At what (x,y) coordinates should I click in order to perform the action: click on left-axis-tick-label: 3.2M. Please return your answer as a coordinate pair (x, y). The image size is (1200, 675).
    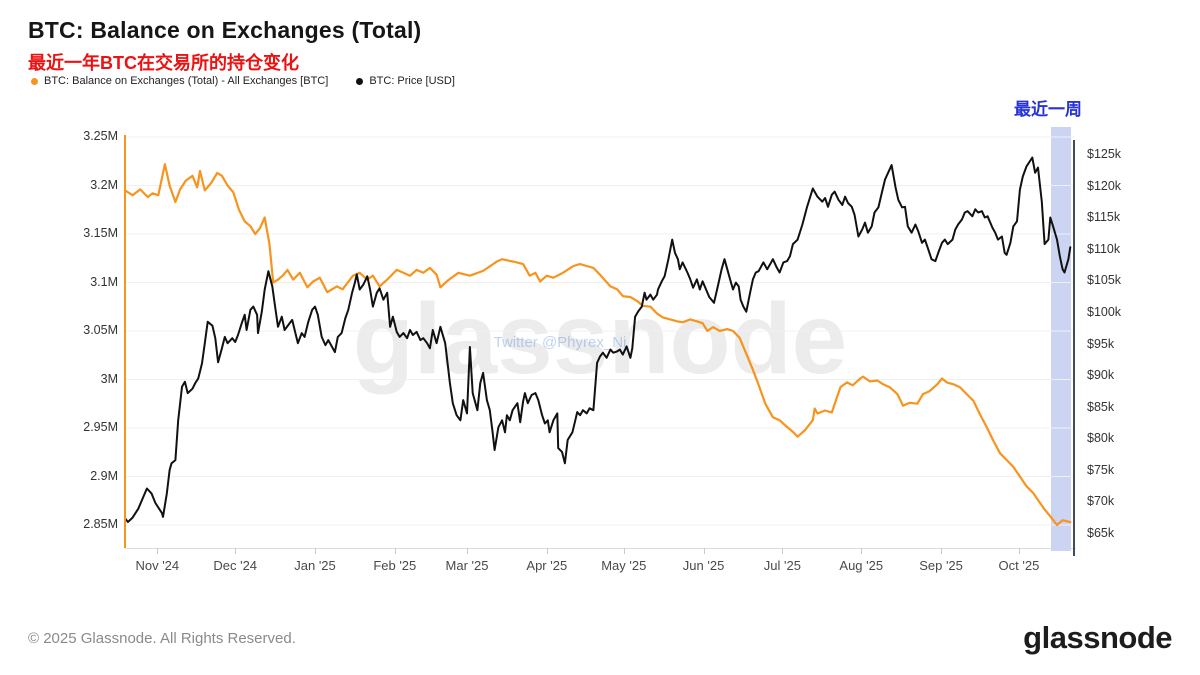
    Looking at the image, I should click on (104, 184).